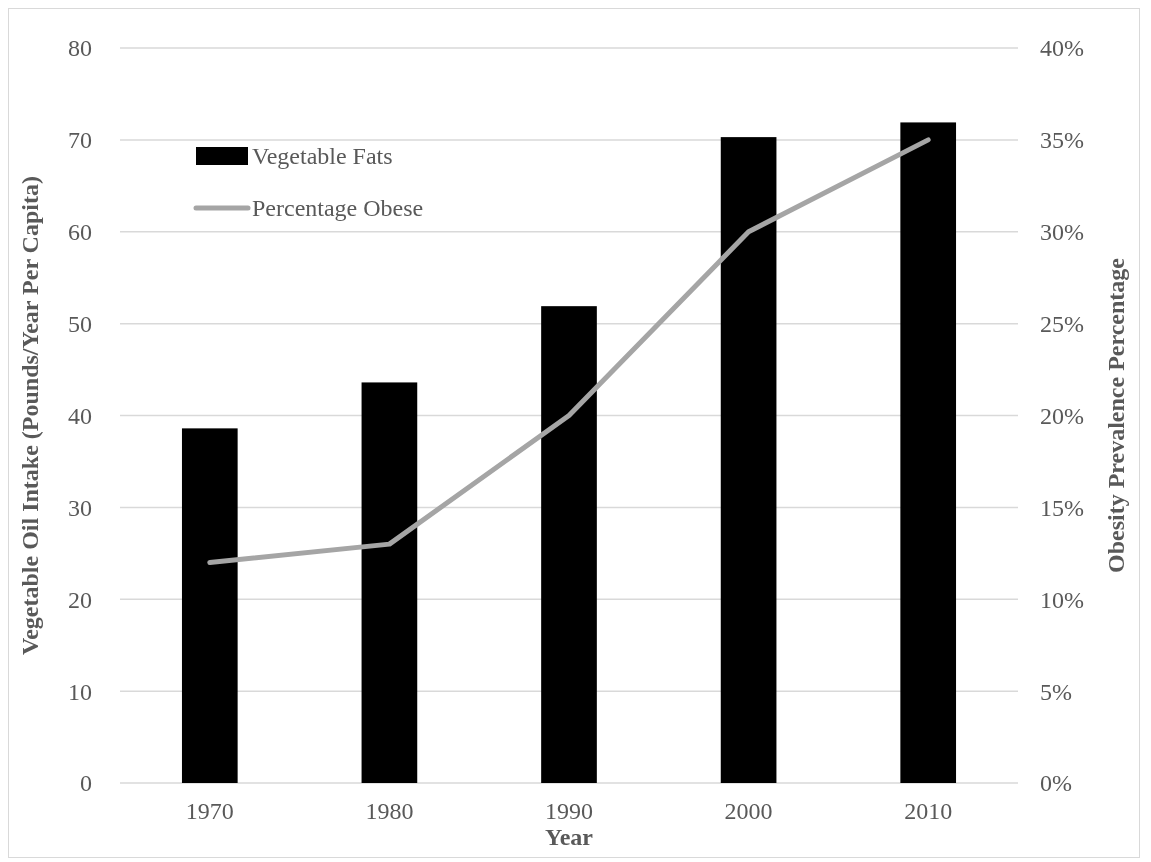 The width and height of the screenshot is (1151, 862). What do you see at coordinates (1056, 691) in the screenshot?
I see `y2-tick-label: 5%` at bounding box center [1056, 691].